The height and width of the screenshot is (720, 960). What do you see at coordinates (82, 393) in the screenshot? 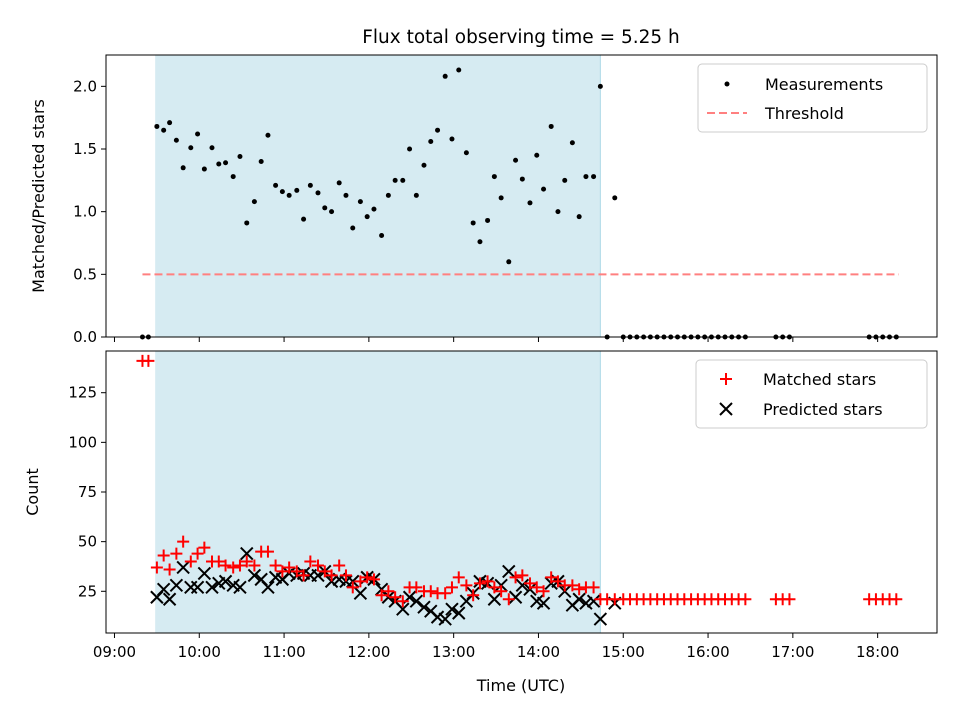
I see `y-tick-label: 125` at bounding box center [82, 393].